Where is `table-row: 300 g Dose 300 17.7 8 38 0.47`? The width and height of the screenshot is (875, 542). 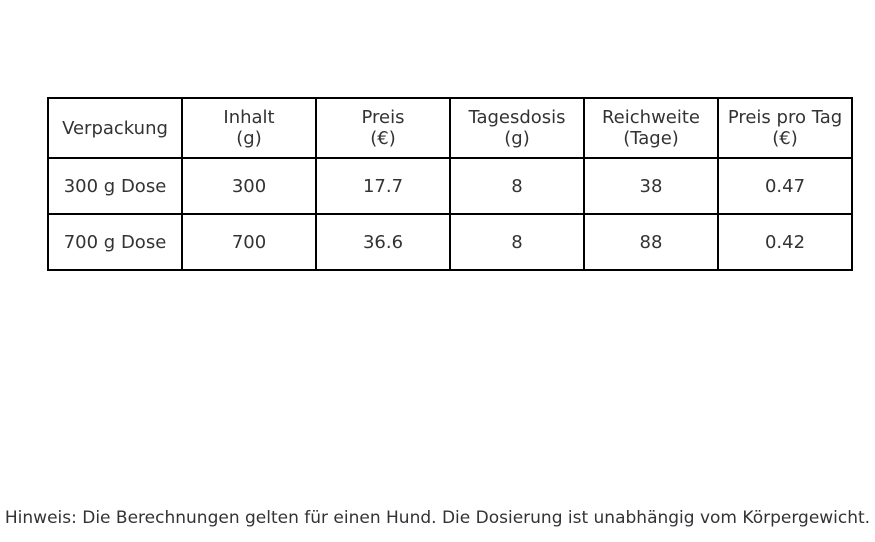
table-row: 300 g Dose 300 17.7 8 38 0.47 is located at coordinates (450, 186).